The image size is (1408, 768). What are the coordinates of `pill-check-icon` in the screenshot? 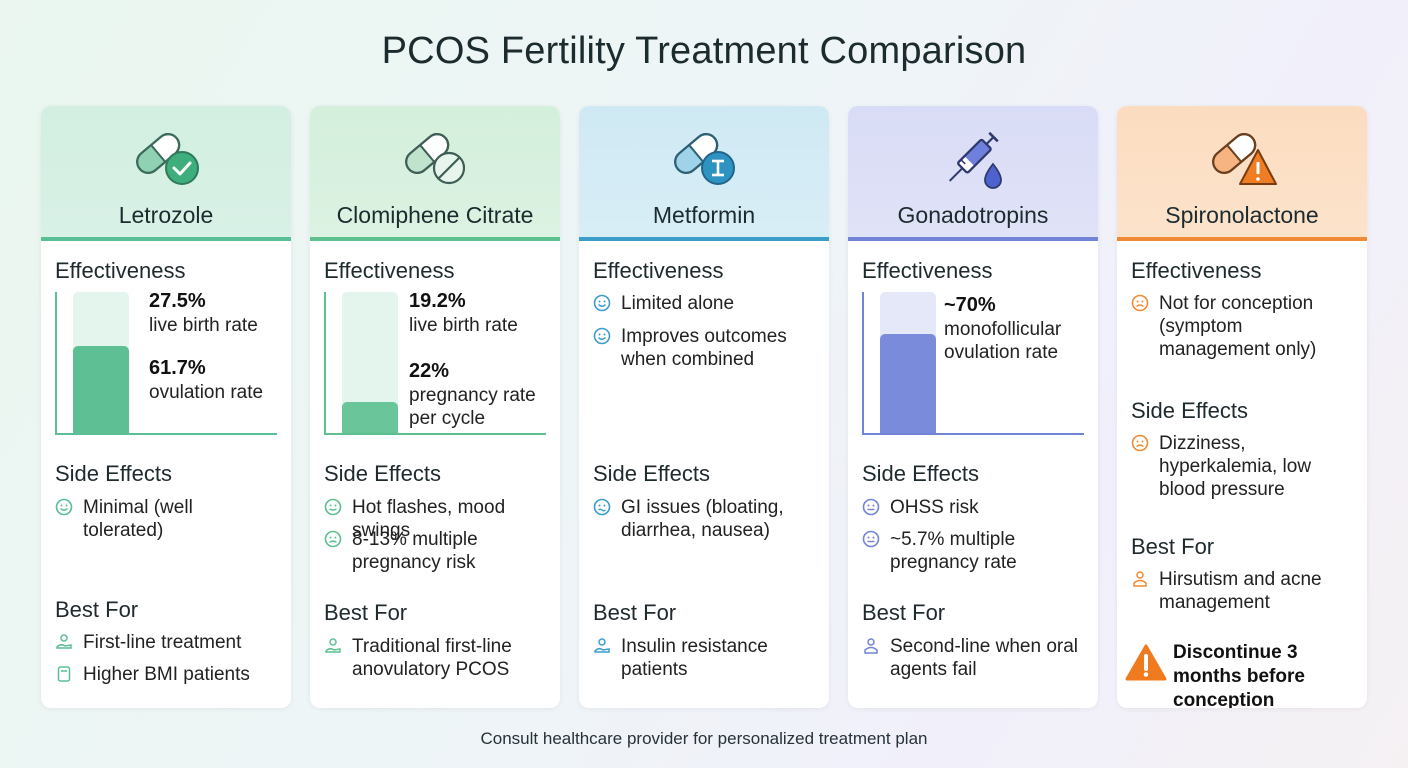 It's located at (166, 159).